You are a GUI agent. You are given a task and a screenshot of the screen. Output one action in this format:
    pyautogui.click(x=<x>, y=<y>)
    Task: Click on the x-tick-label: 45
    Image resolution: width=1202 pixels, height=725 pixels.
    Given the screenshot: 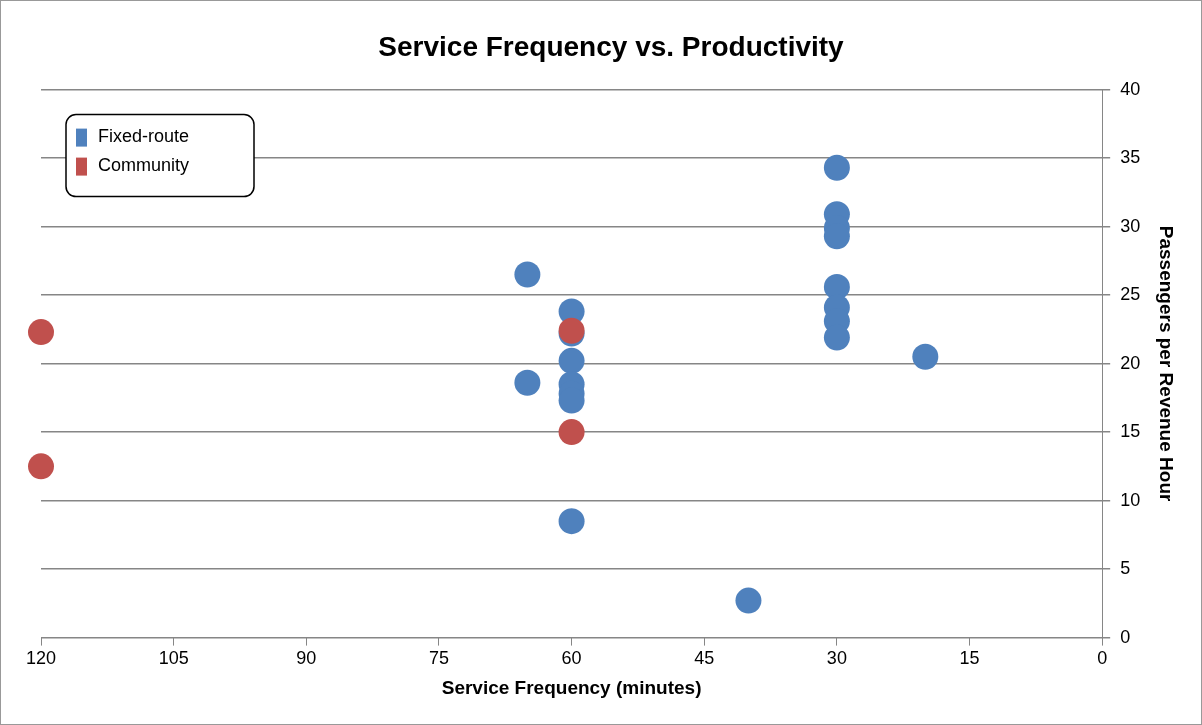 What is the action you would take?
    pyautogui.click(x=704, y=658)
    